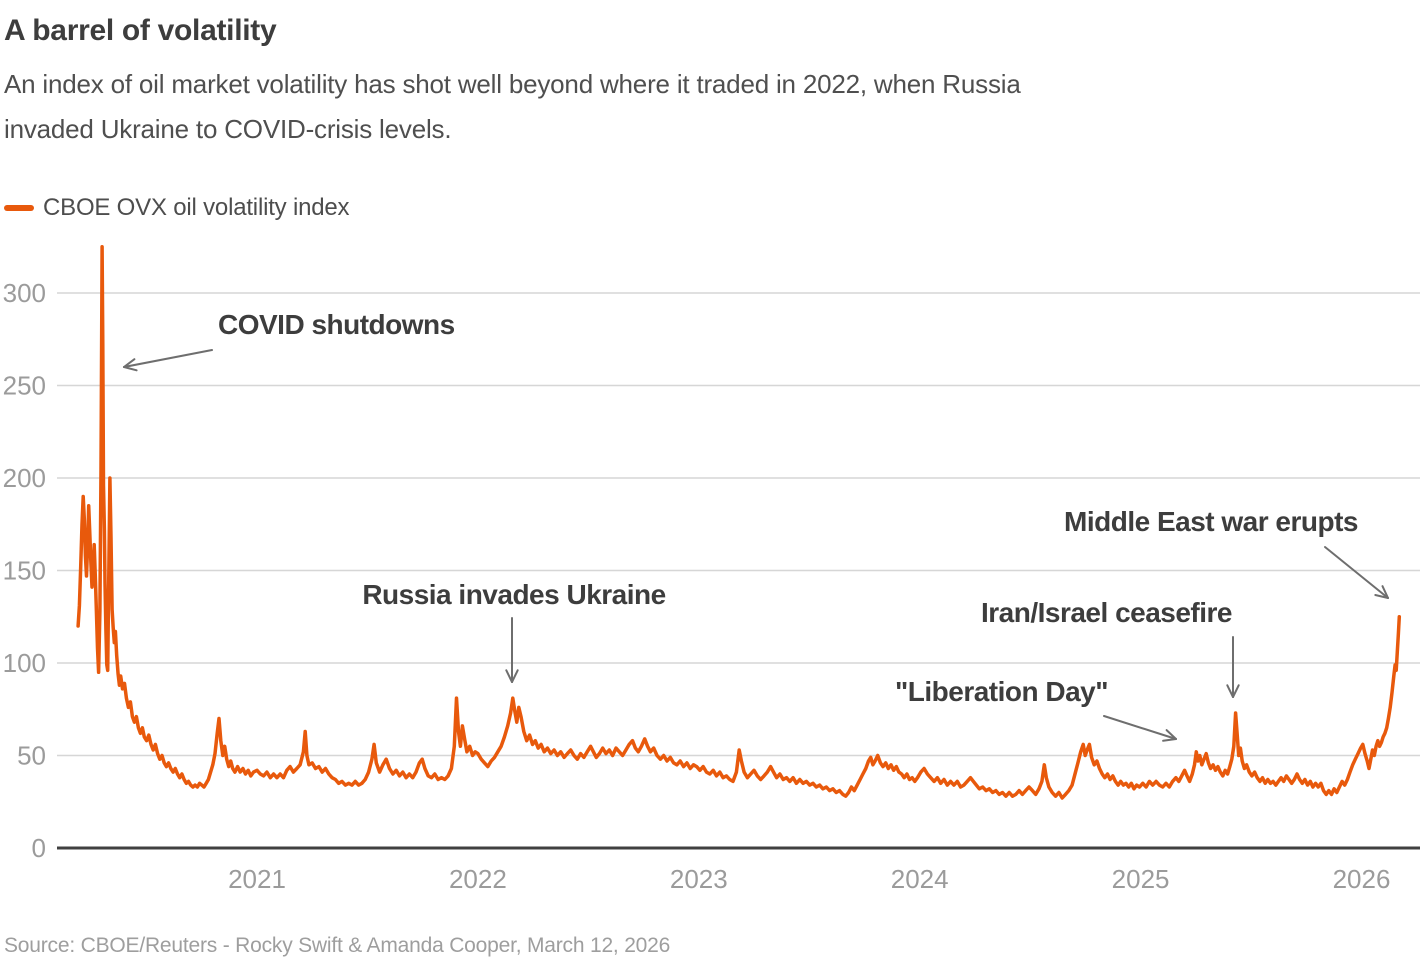  I want to click on legend-line-swatch-icon, so click(19, 208).